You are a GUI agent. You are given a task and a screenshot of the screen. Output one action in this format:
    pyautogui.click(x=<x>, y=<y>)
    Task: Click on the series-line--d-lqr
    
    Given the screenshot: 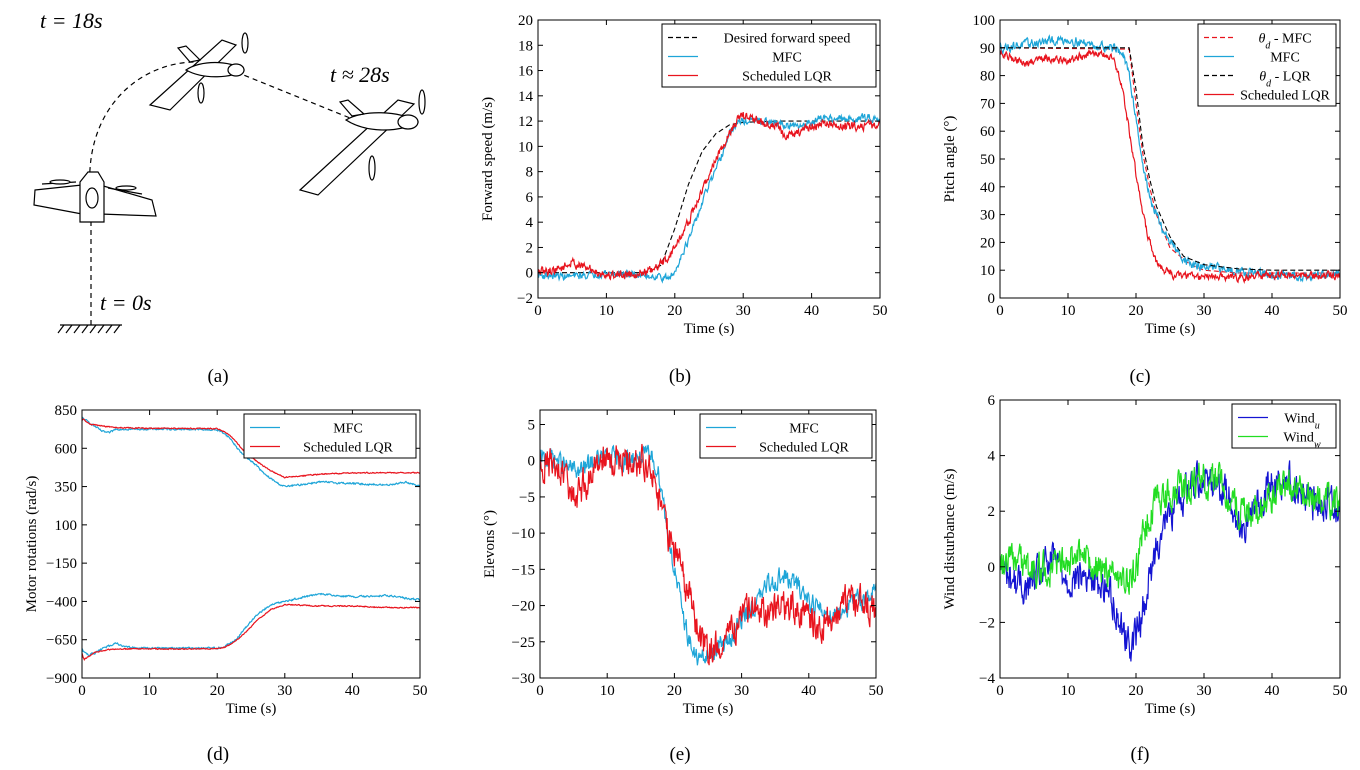 What is the action you would take?
    pyautogui.click(x=1170, y=159)
    